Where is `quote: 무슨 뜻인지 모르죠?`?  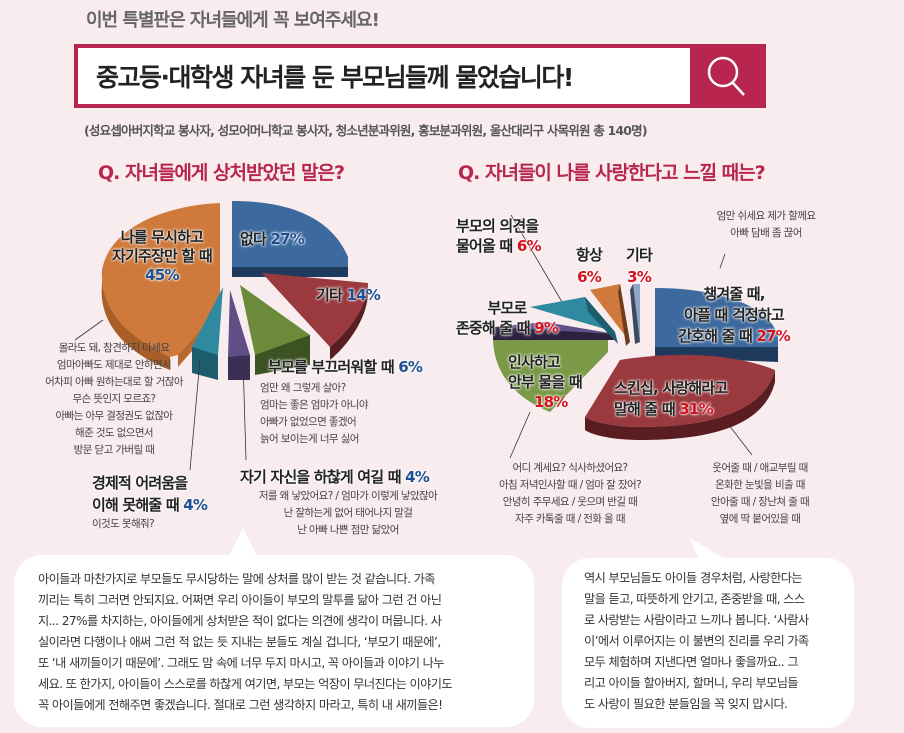
quote: 무슨 뜻인지 모르죠? is located at coordinates (114, 399).